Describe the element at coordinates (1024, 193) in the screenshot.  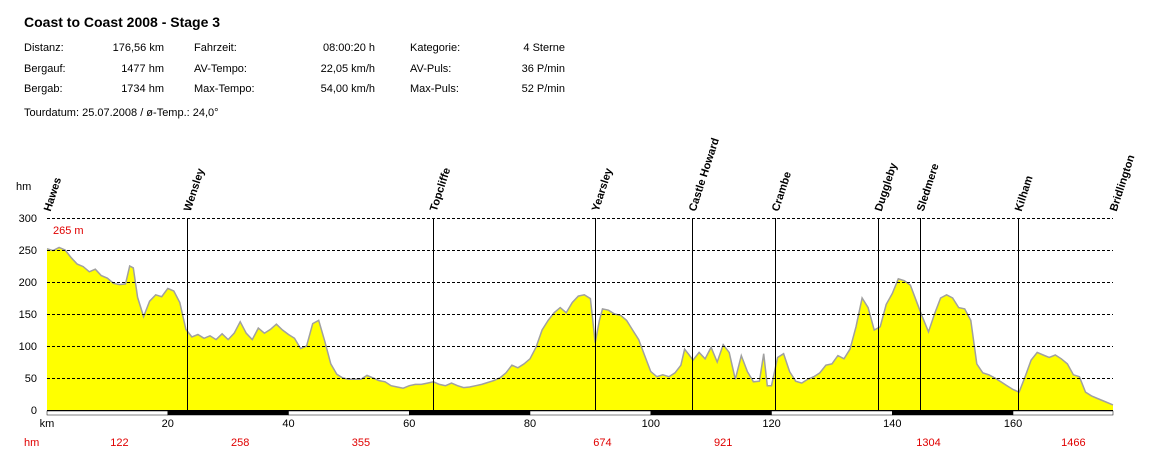
I see `waypoint-label-kilham: Kilham` at that location.